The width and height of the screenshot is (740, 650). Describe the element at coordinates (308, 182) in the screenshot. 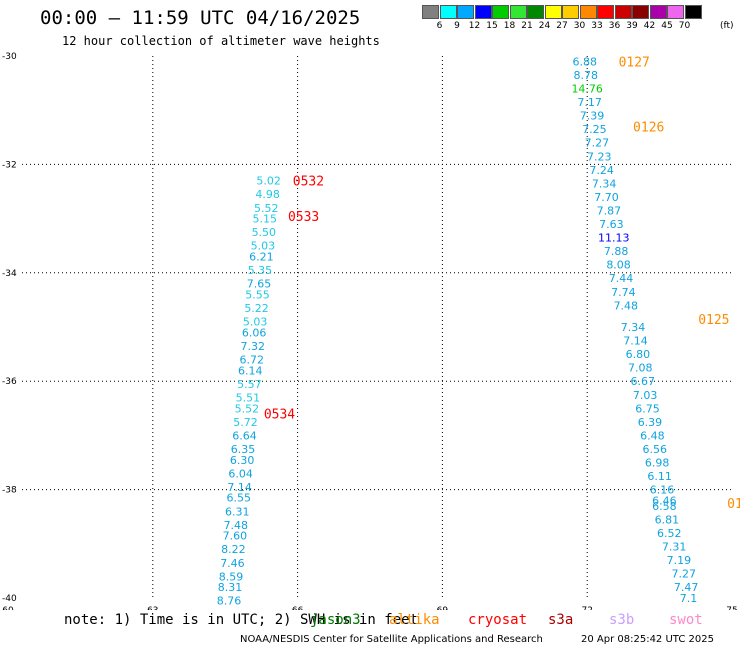

I see `pass-time-label: 0532` at that location.